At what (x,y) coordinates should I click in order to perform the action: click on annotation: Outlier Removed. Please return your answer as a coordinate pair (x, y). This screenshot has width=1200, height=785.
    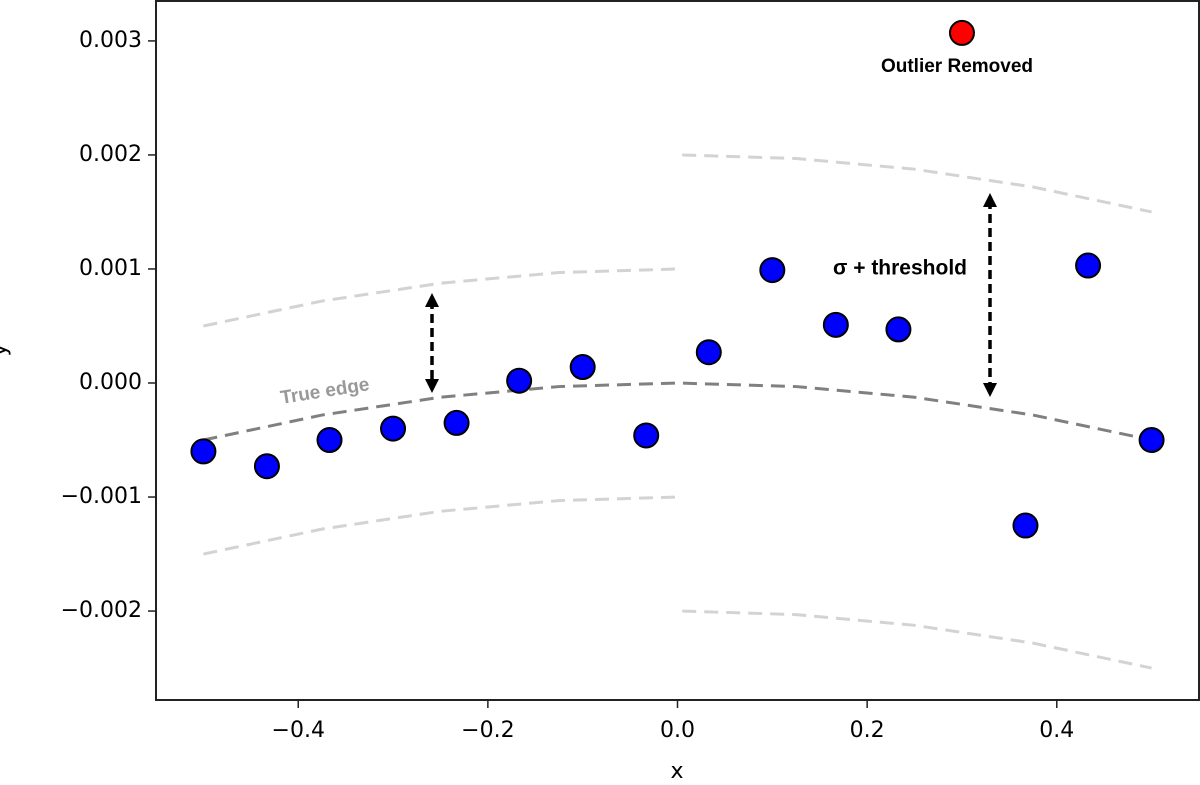
    Looking at the image, I should click on (957, 66).